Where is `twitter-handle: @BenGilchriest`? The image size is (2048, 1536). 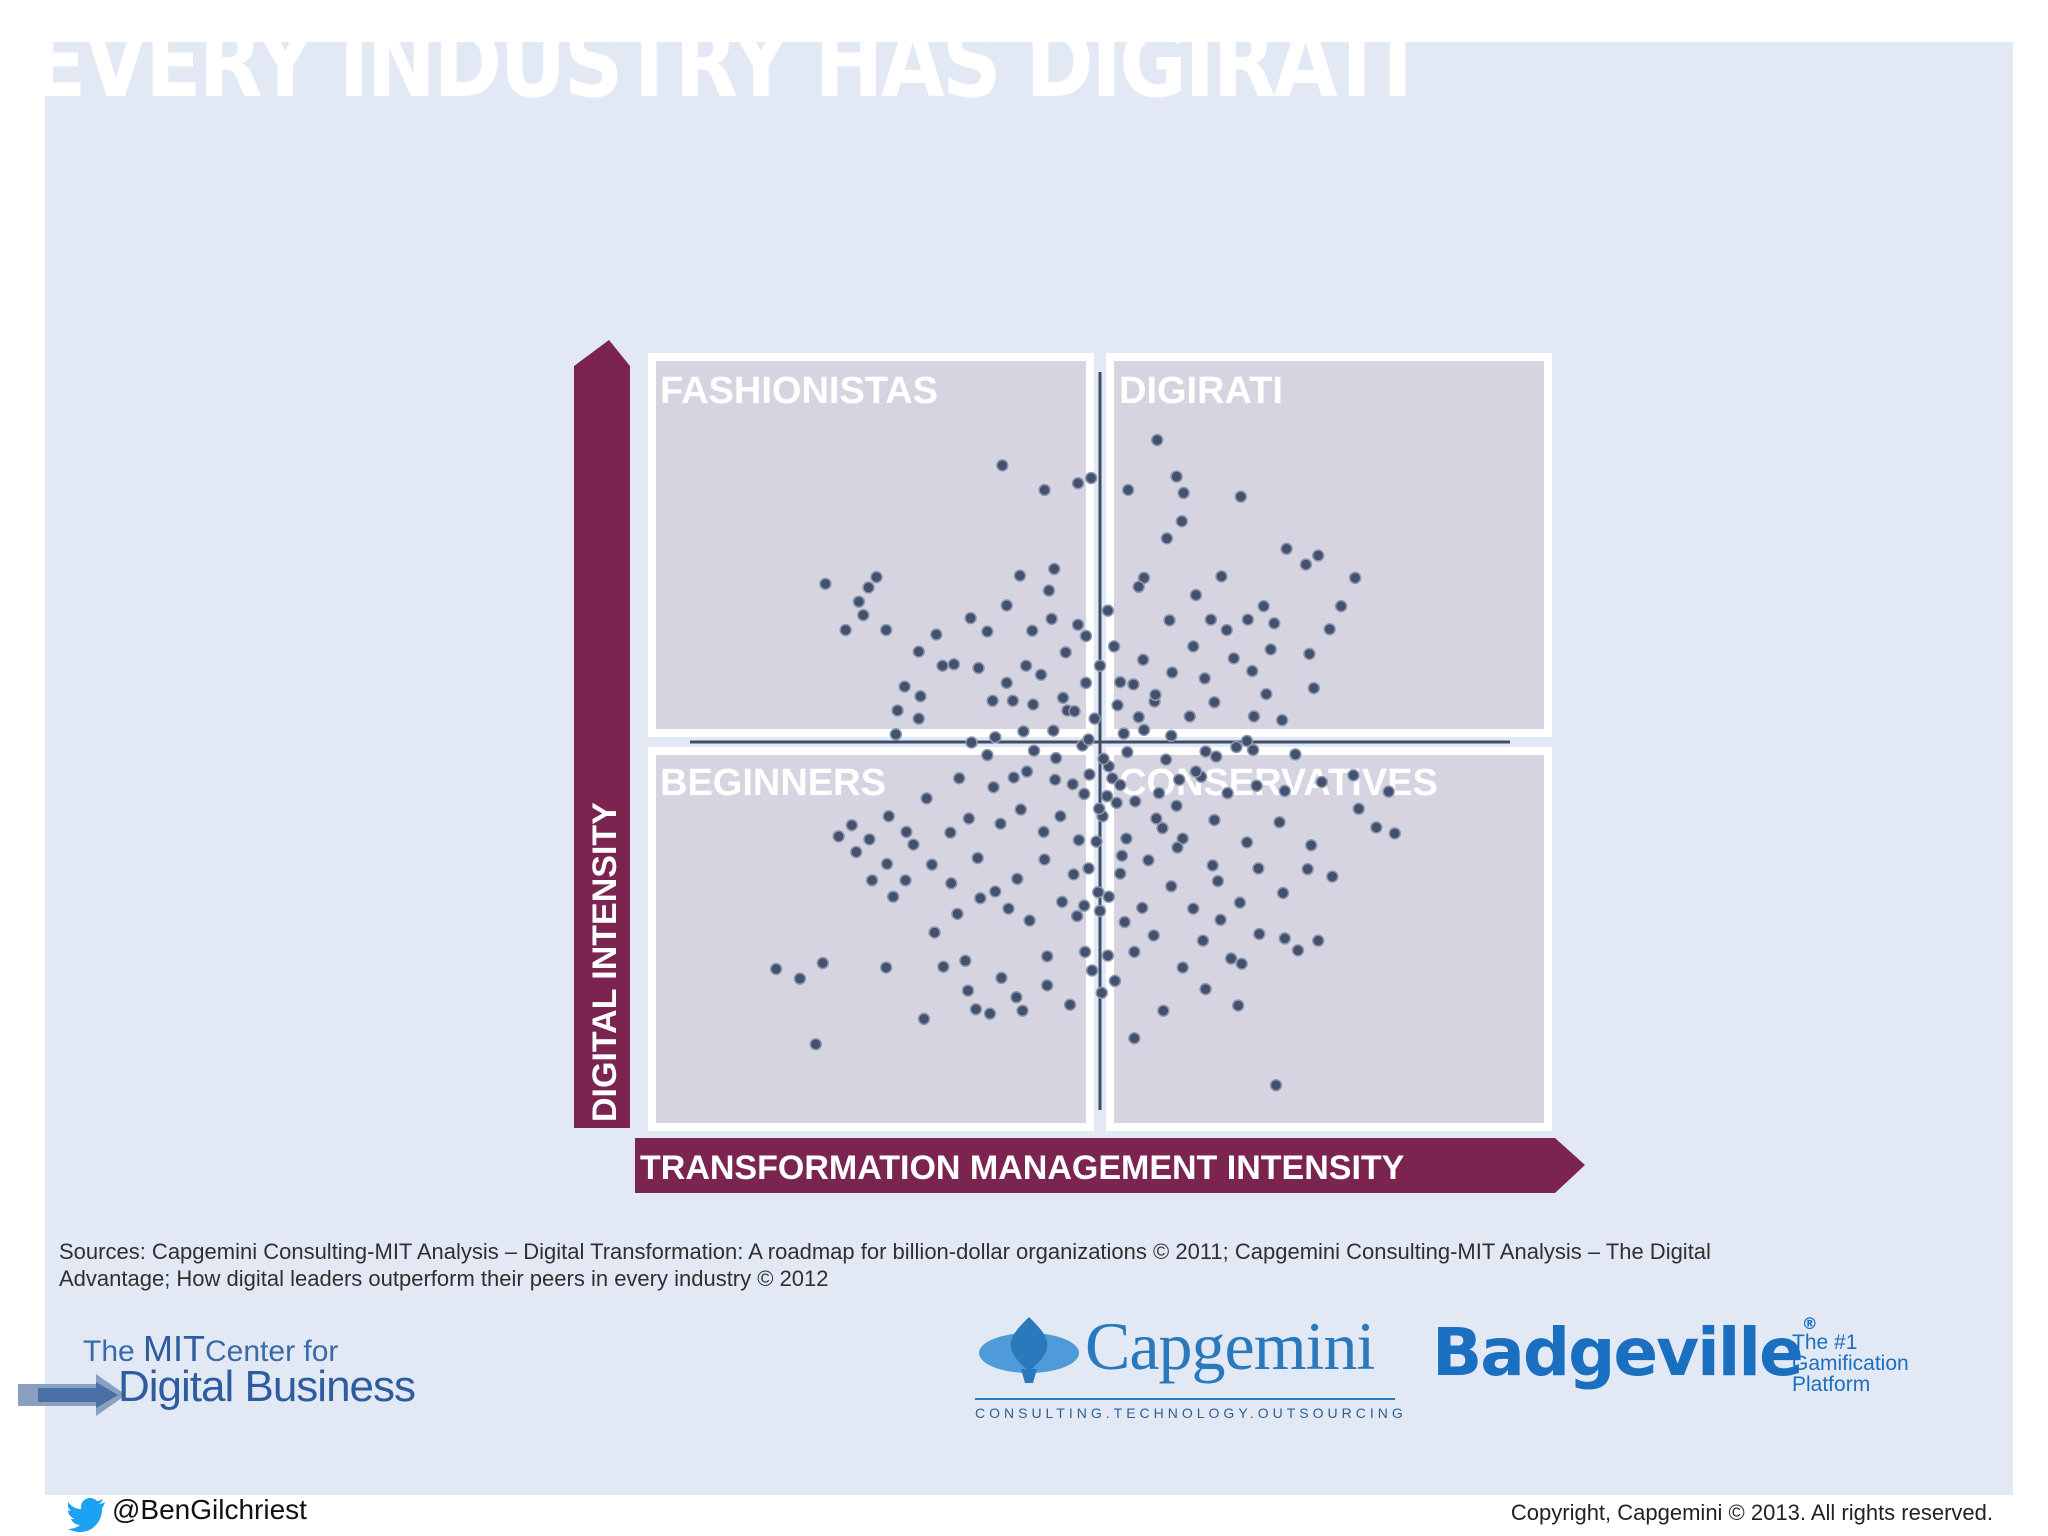 twitter-handle: @BenGilchriest is located at coordinates (209, 1509).